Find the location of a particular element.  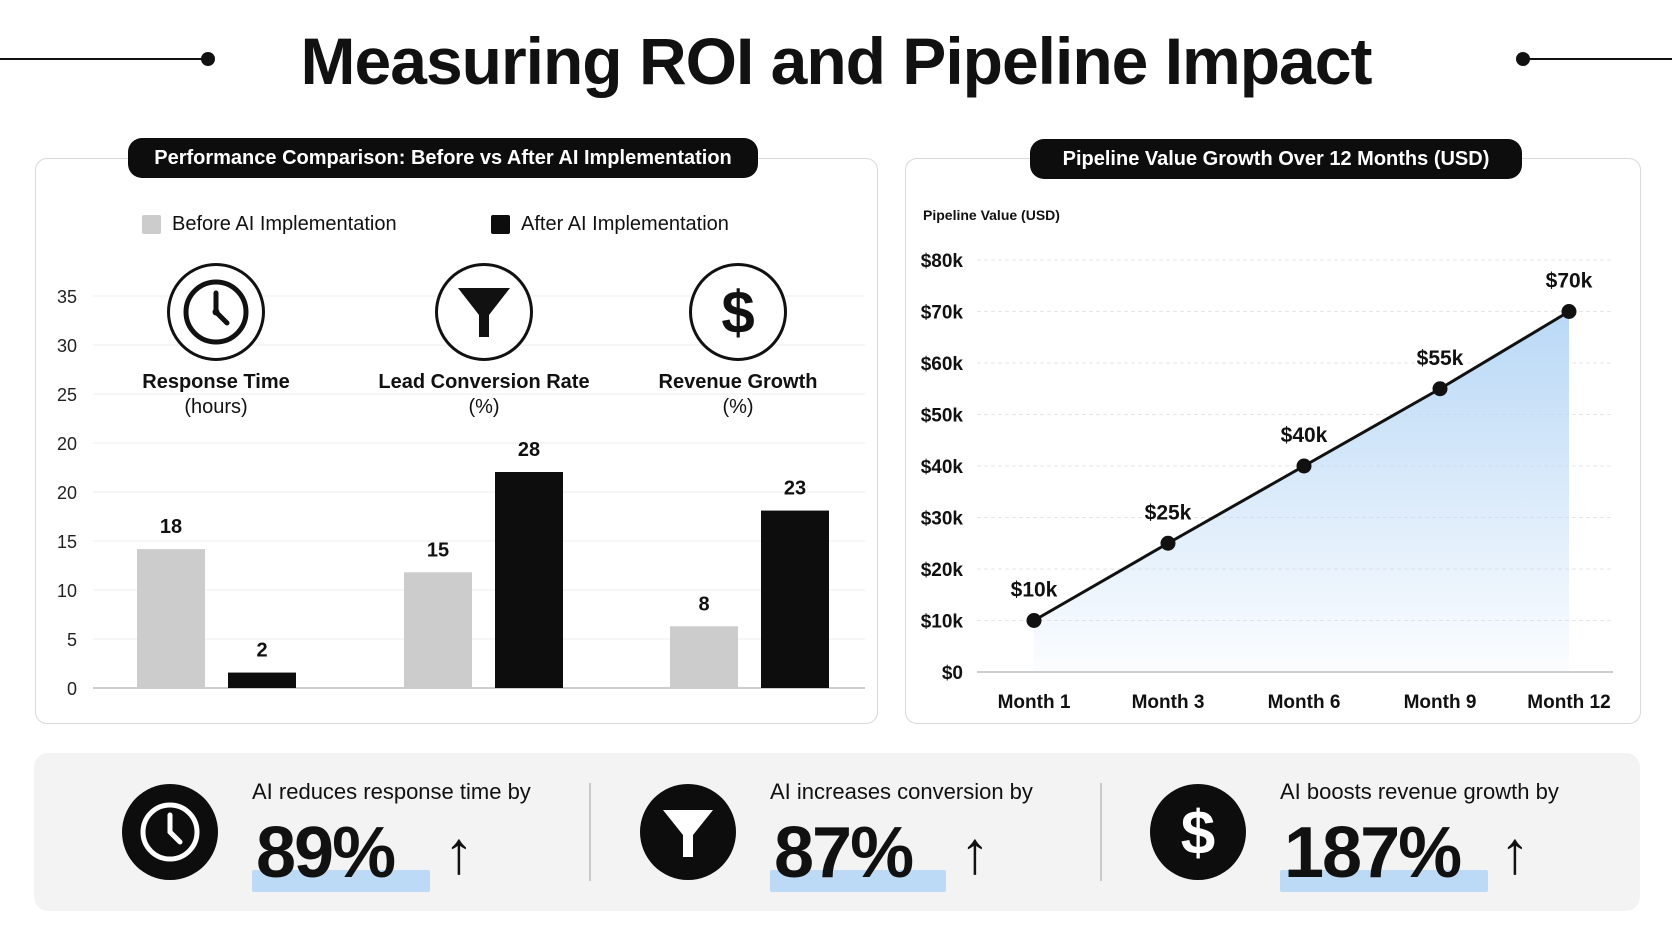

title-left-dot is located at coordinates (208, 59).